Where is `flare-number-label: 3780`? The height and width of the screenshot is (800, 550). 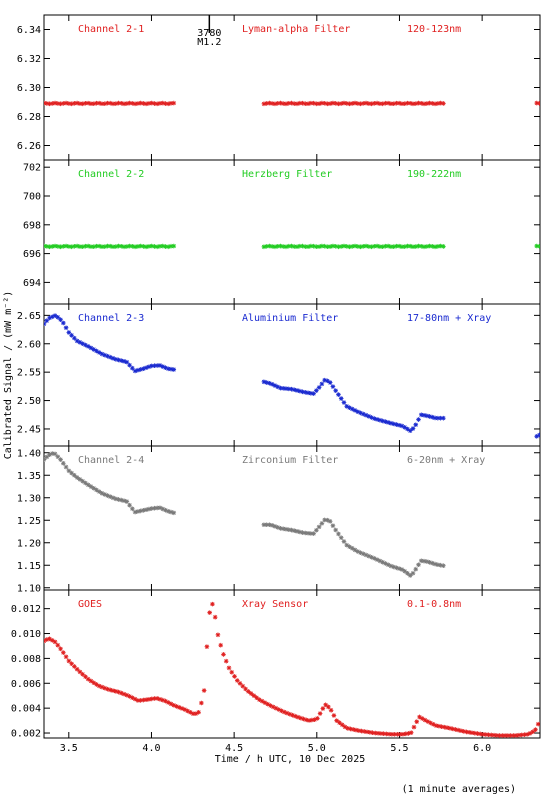
flare-number-label: 3780 is located at coordinates (209, 33).